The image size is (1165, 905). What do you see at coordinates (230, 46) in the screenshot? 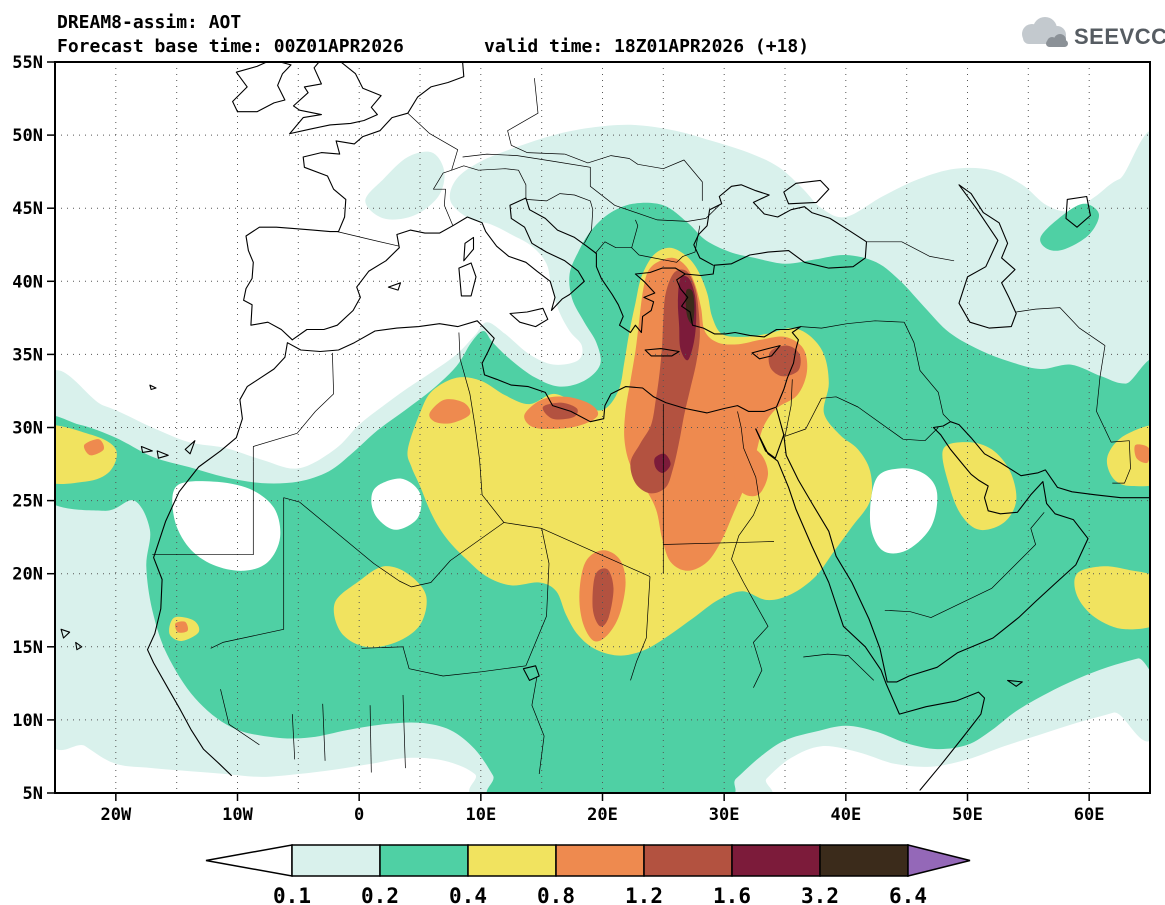
I see `forecast-base-time-label: Forecast base time: 00Z01APR2026` at bounding box center [230, 46].